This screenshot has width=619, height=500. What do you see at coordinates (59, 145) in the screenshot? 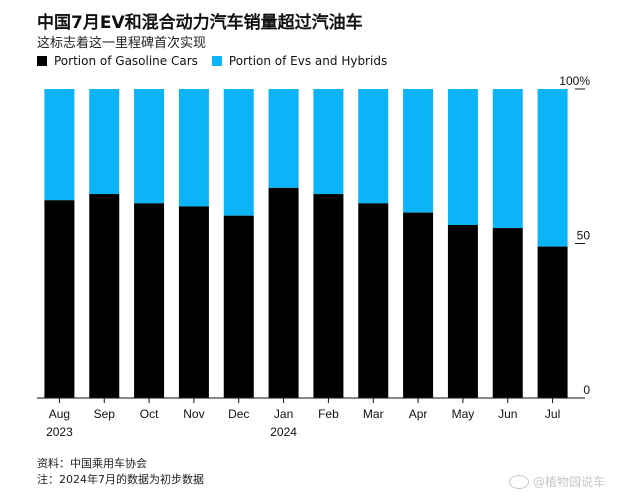
I see `bar-ev-aug` at bounding box center [59, 145].